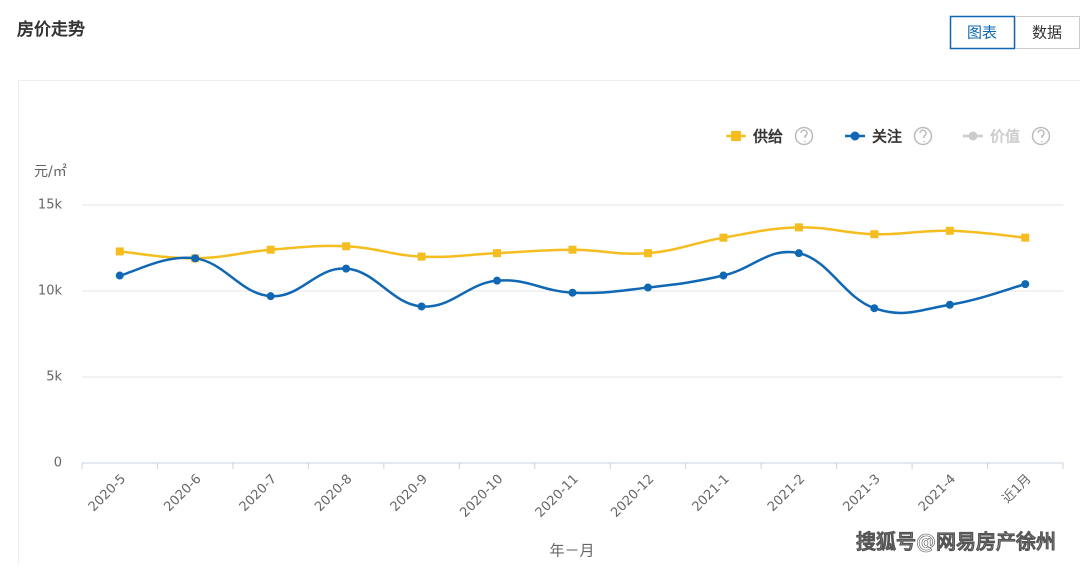  I want to click on x-tick-label: 2020-8, so click(333, 493).